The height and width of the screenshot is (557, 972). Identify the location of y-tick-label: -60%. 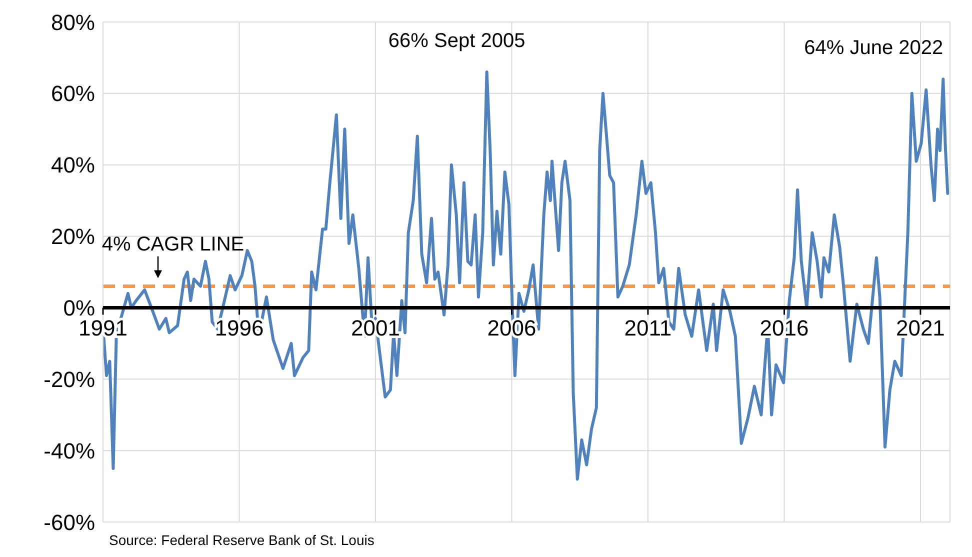
(69, 522).